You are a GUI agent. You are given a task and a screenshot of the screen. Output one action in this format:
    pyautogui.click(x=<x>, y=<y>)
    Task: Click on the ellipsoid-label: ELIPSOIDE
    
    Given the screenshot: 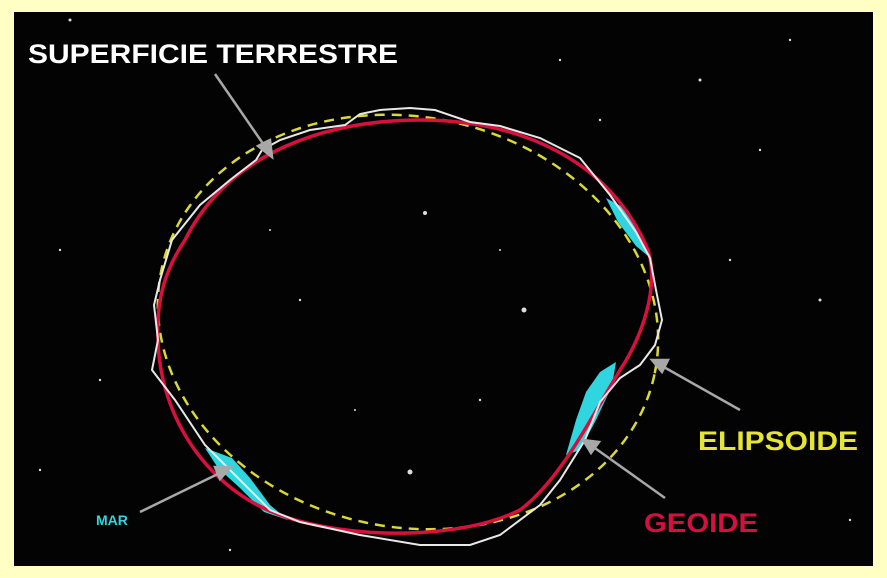 What is the action you would take?
    pyautogui.click(x=778, y=441)
    